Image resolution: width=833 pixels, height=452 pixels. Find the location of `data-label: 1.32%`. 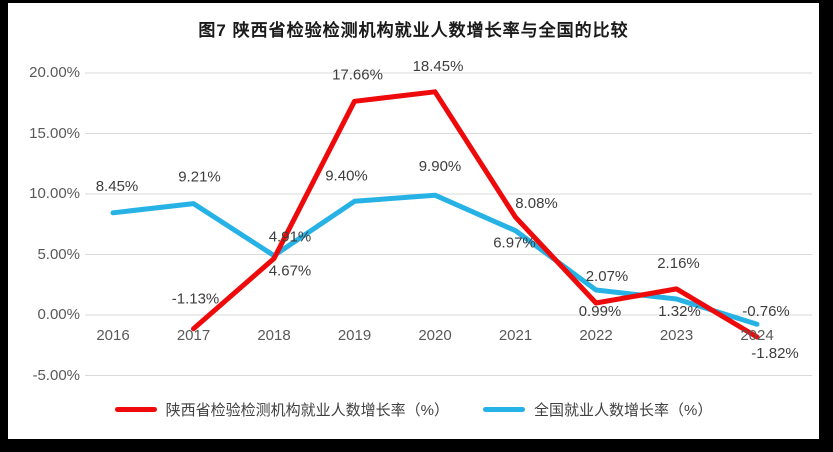

data-label: 1.32% is located at coordinates (679, 311).